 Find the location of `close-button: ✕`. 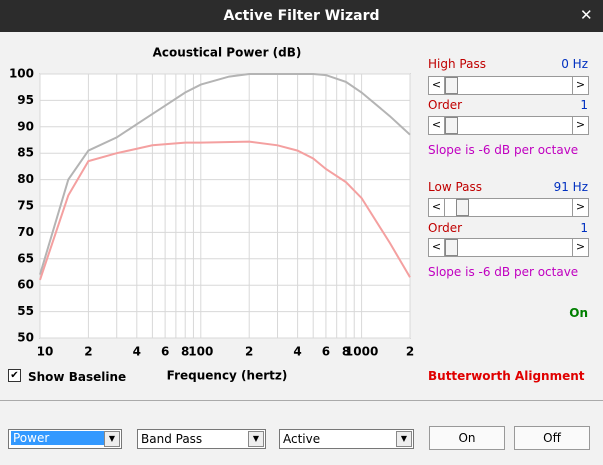

close-button: ✕ is located at coordinates (586, 15).